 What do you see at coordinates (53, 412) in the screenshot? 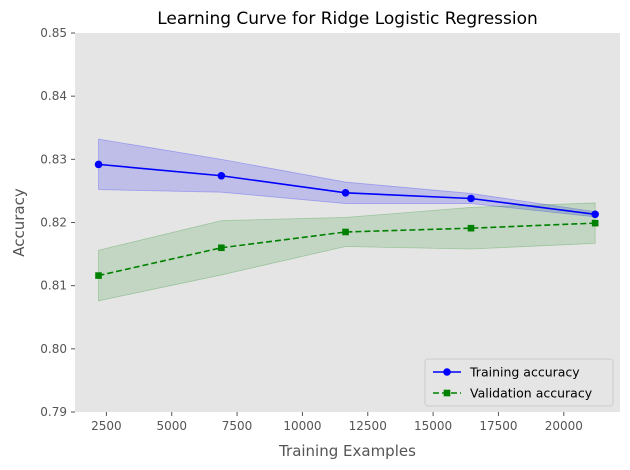
I see `y-tick-label: 0.79` at bounding box center [53, 412].